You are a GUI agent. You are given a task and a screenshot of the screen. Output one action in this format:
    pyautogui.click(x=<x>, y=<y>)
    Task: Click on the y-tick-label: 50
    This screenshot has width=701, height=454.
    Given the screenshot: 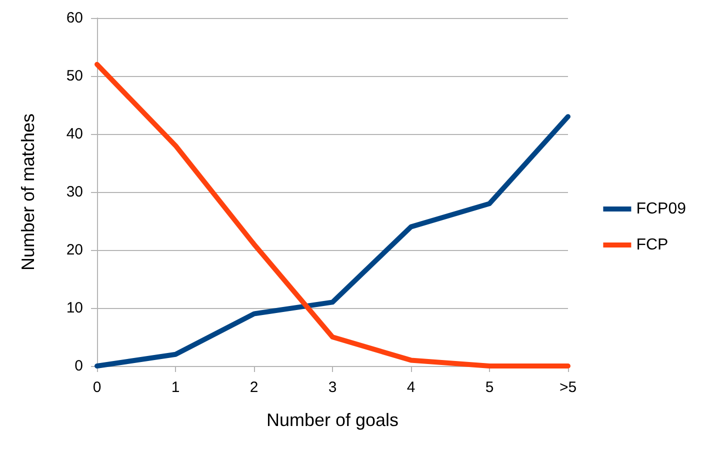 What is the action you would take?
    pyautogui.click(x=74, y=76)
    